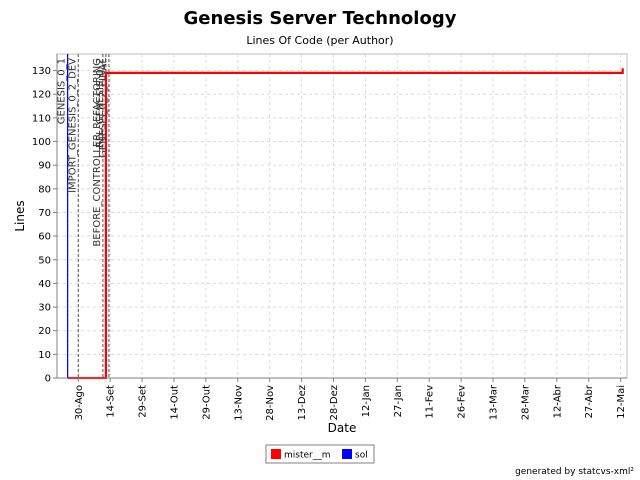 Image resolution: width=640 pixels, height=480 pixels. What do you see at coordinates (307, 456) in the screenshot?
I see `legend-label-mister-m: mister__m` at bounding box center [307, 456].